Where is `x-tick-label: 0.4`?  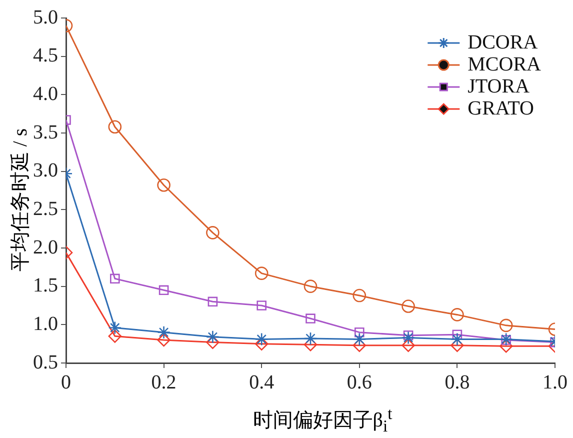 x-tick-label: 0.4 is located at coordinates (261, 382).